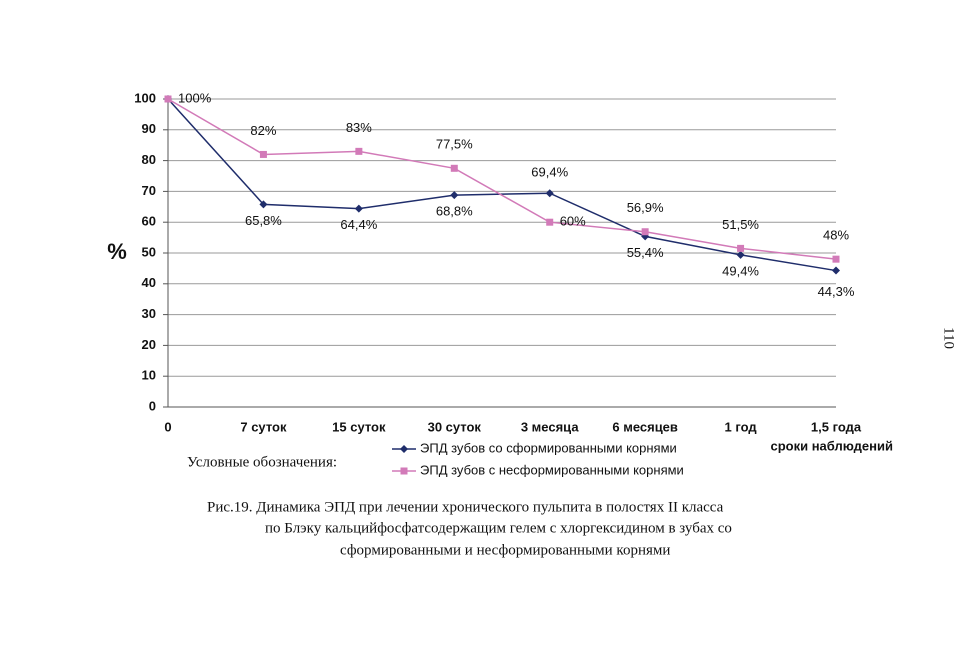 This screenshot has height=650, width=973. What do you see at coordinates (167, 426) in the screenshot?
I see `x-tick-label: 0` at bounding box center [167, 426].